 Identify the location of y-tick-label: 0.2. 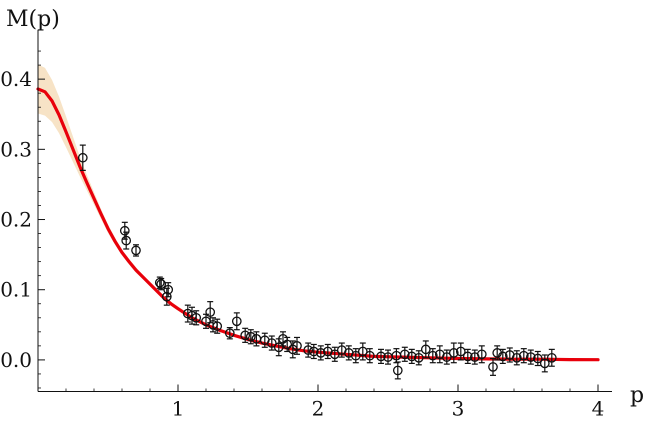
(16, 220).